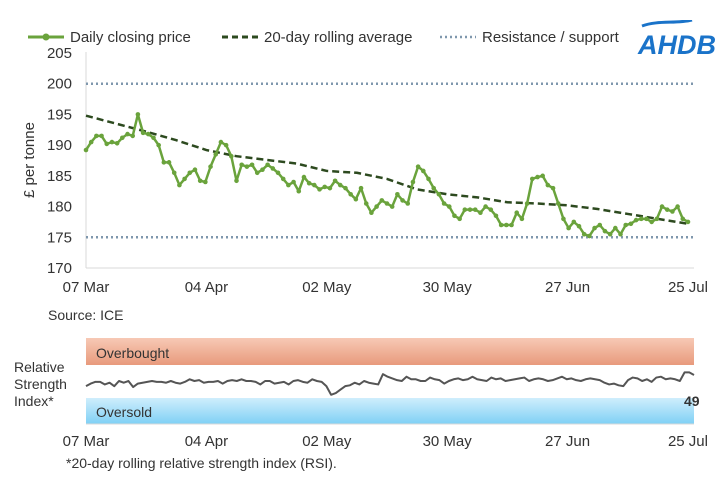 The width and height of the screenshot is (721, 477). Describe the element at coordinates (206, 287) in the screenshot. I see `price-x-tick-label: 04 Apr` at that location.